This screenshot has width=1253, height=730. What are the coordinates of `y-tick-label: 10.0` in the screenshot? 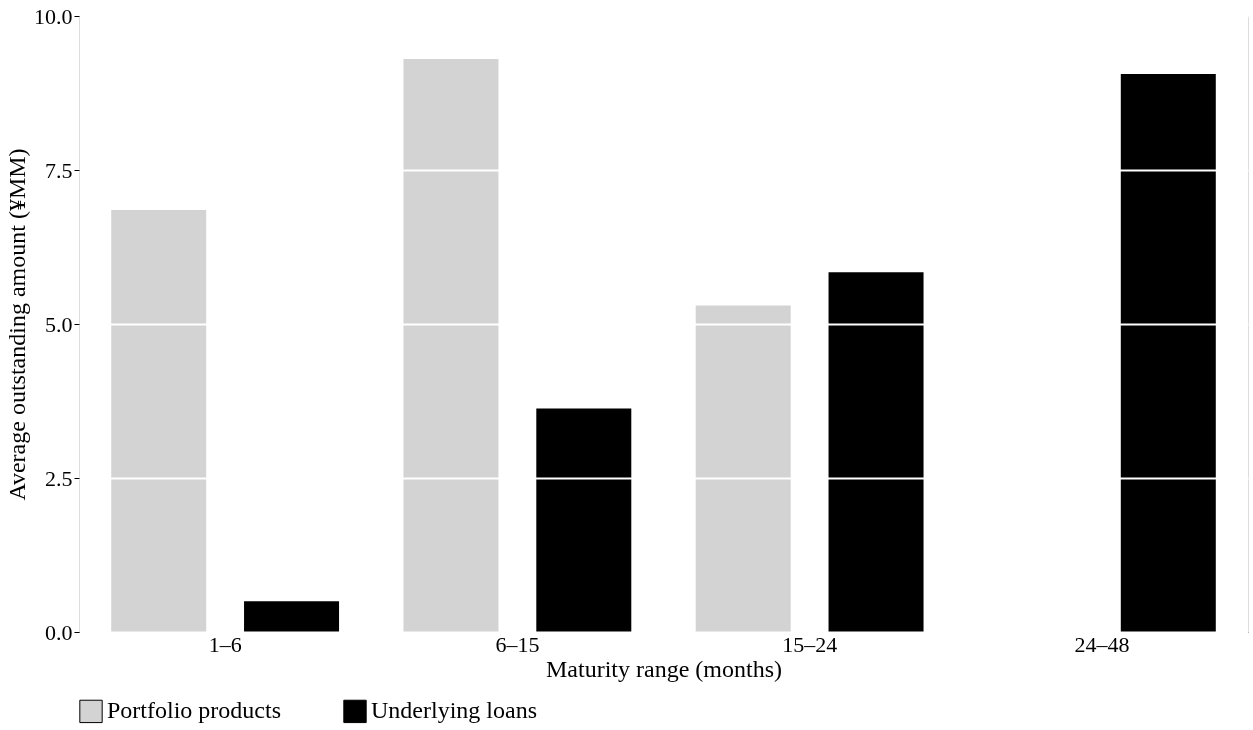 It's located at (53, 16).